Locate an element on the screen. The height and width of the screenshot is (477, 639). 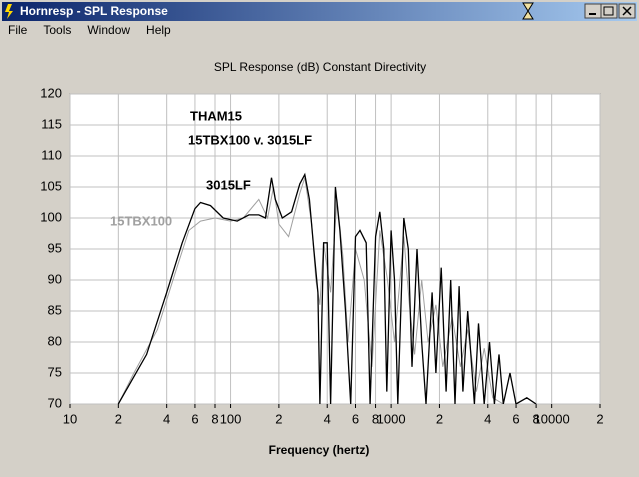
menu-item: Window is located at coordinates (108, 30).